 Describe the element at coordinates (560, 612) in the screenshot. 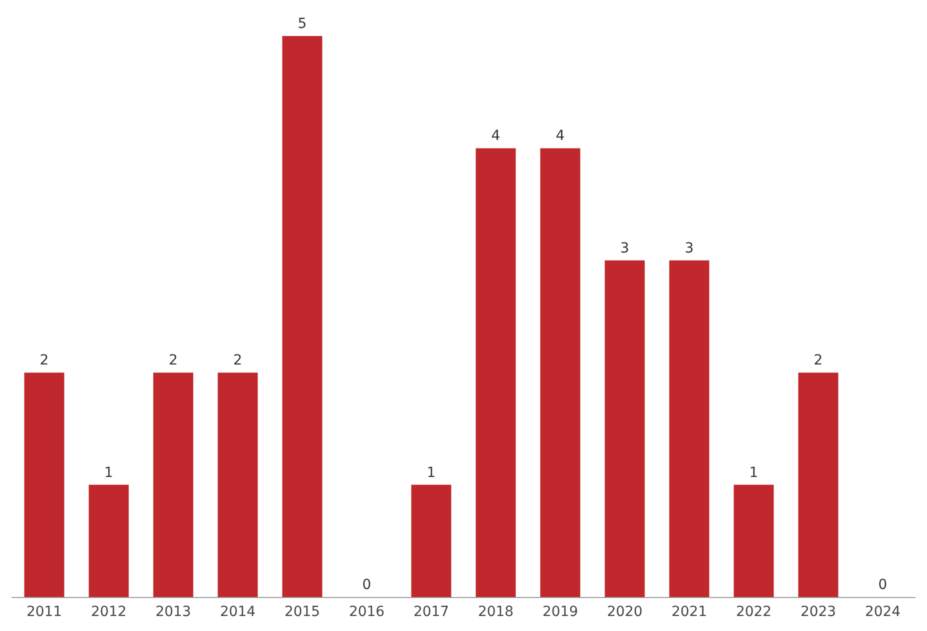

I see `x-tick-label: 2019` at that location.